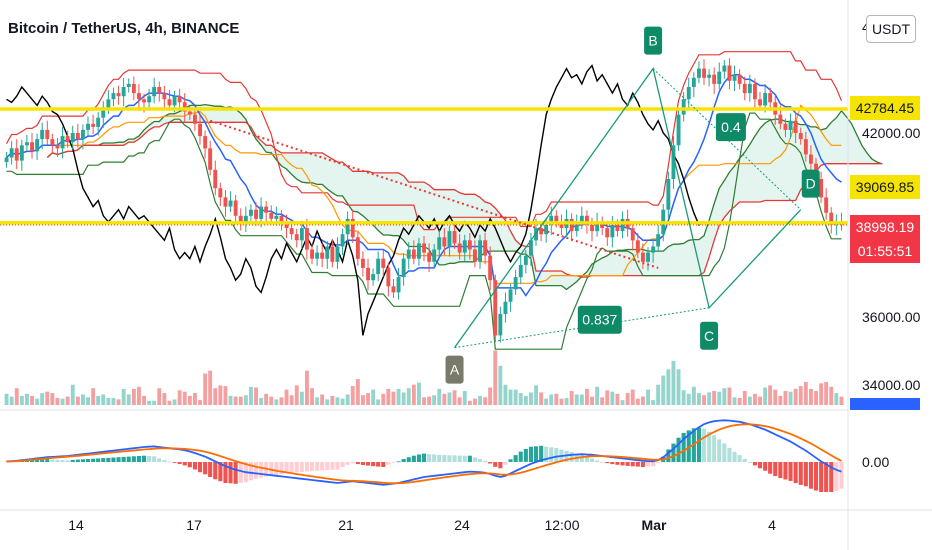 The image size is (932, 550). I want to click on ratio-ab-label: 0.837, so click(599, 319).